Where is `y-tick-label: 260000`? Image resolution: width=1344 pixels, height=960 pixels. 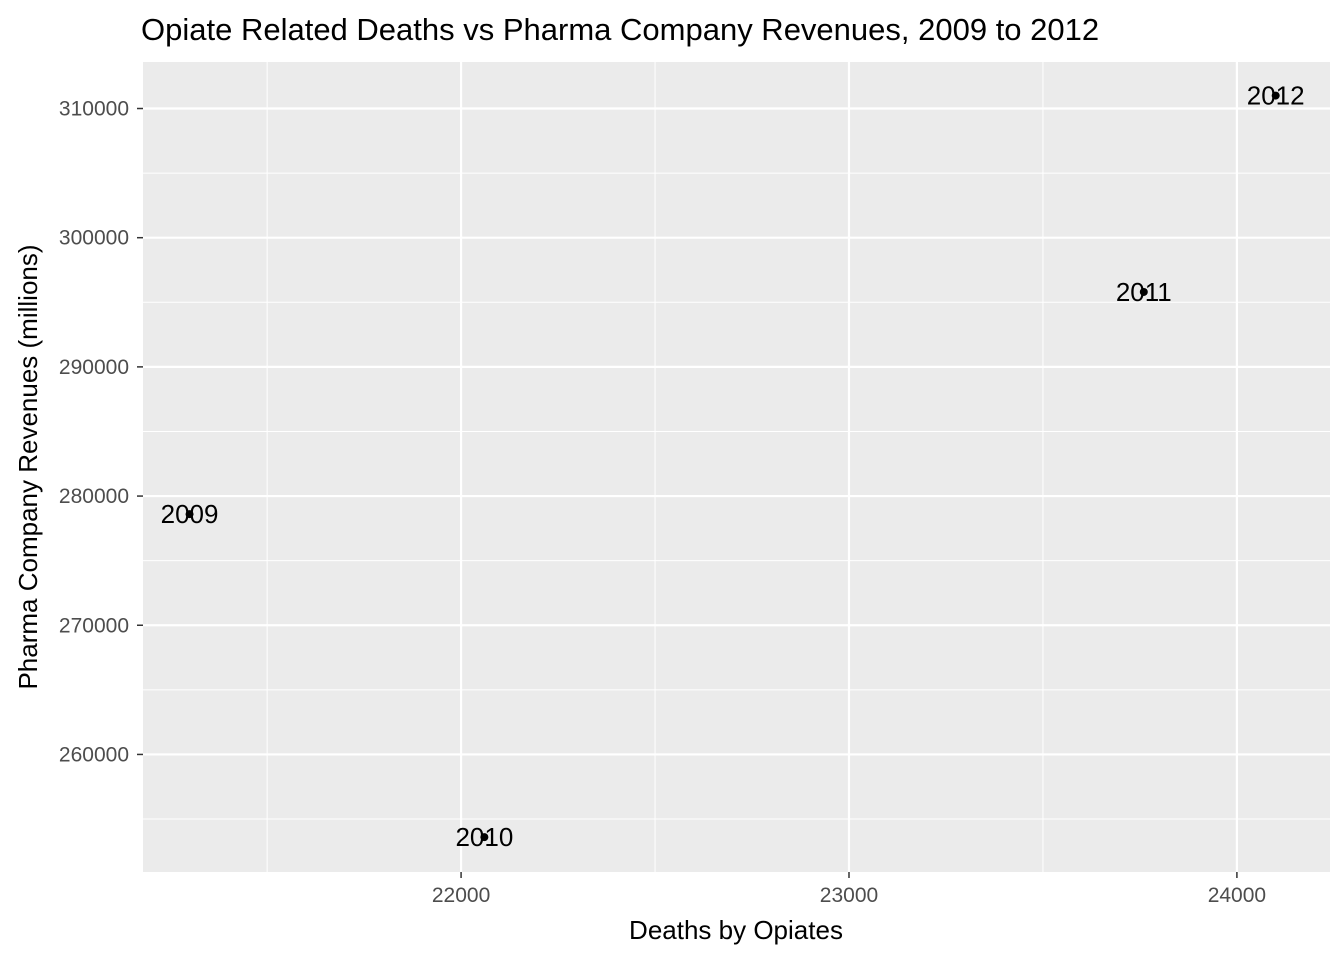
y-tick-label: 260000 is located at coordinates (94, 754).